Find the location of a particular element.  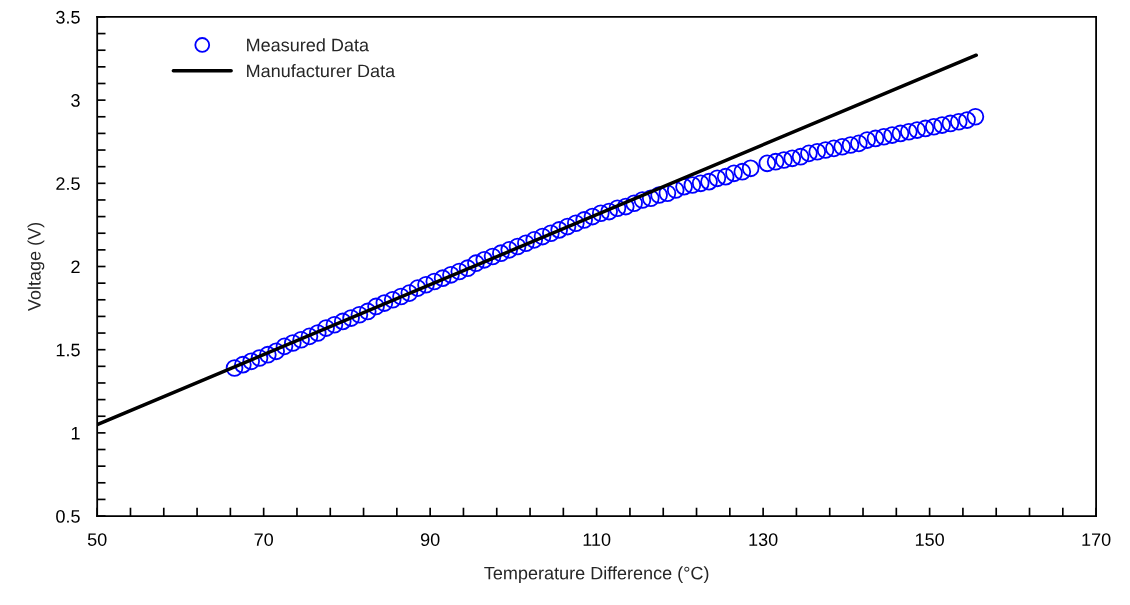

y-tick-label: 1.5 is located at coordinates (68, 350).